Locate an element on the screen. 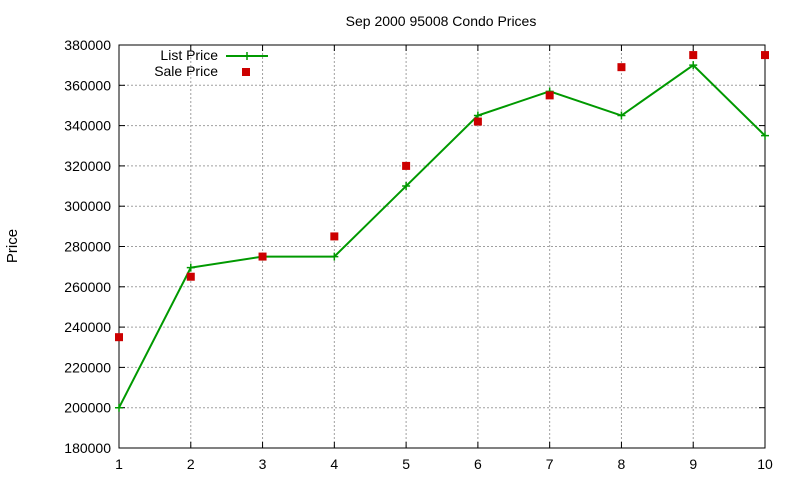 This screenshot has width=800, height=480. x-tick-label: 9 is located at coordinates (693, 464).